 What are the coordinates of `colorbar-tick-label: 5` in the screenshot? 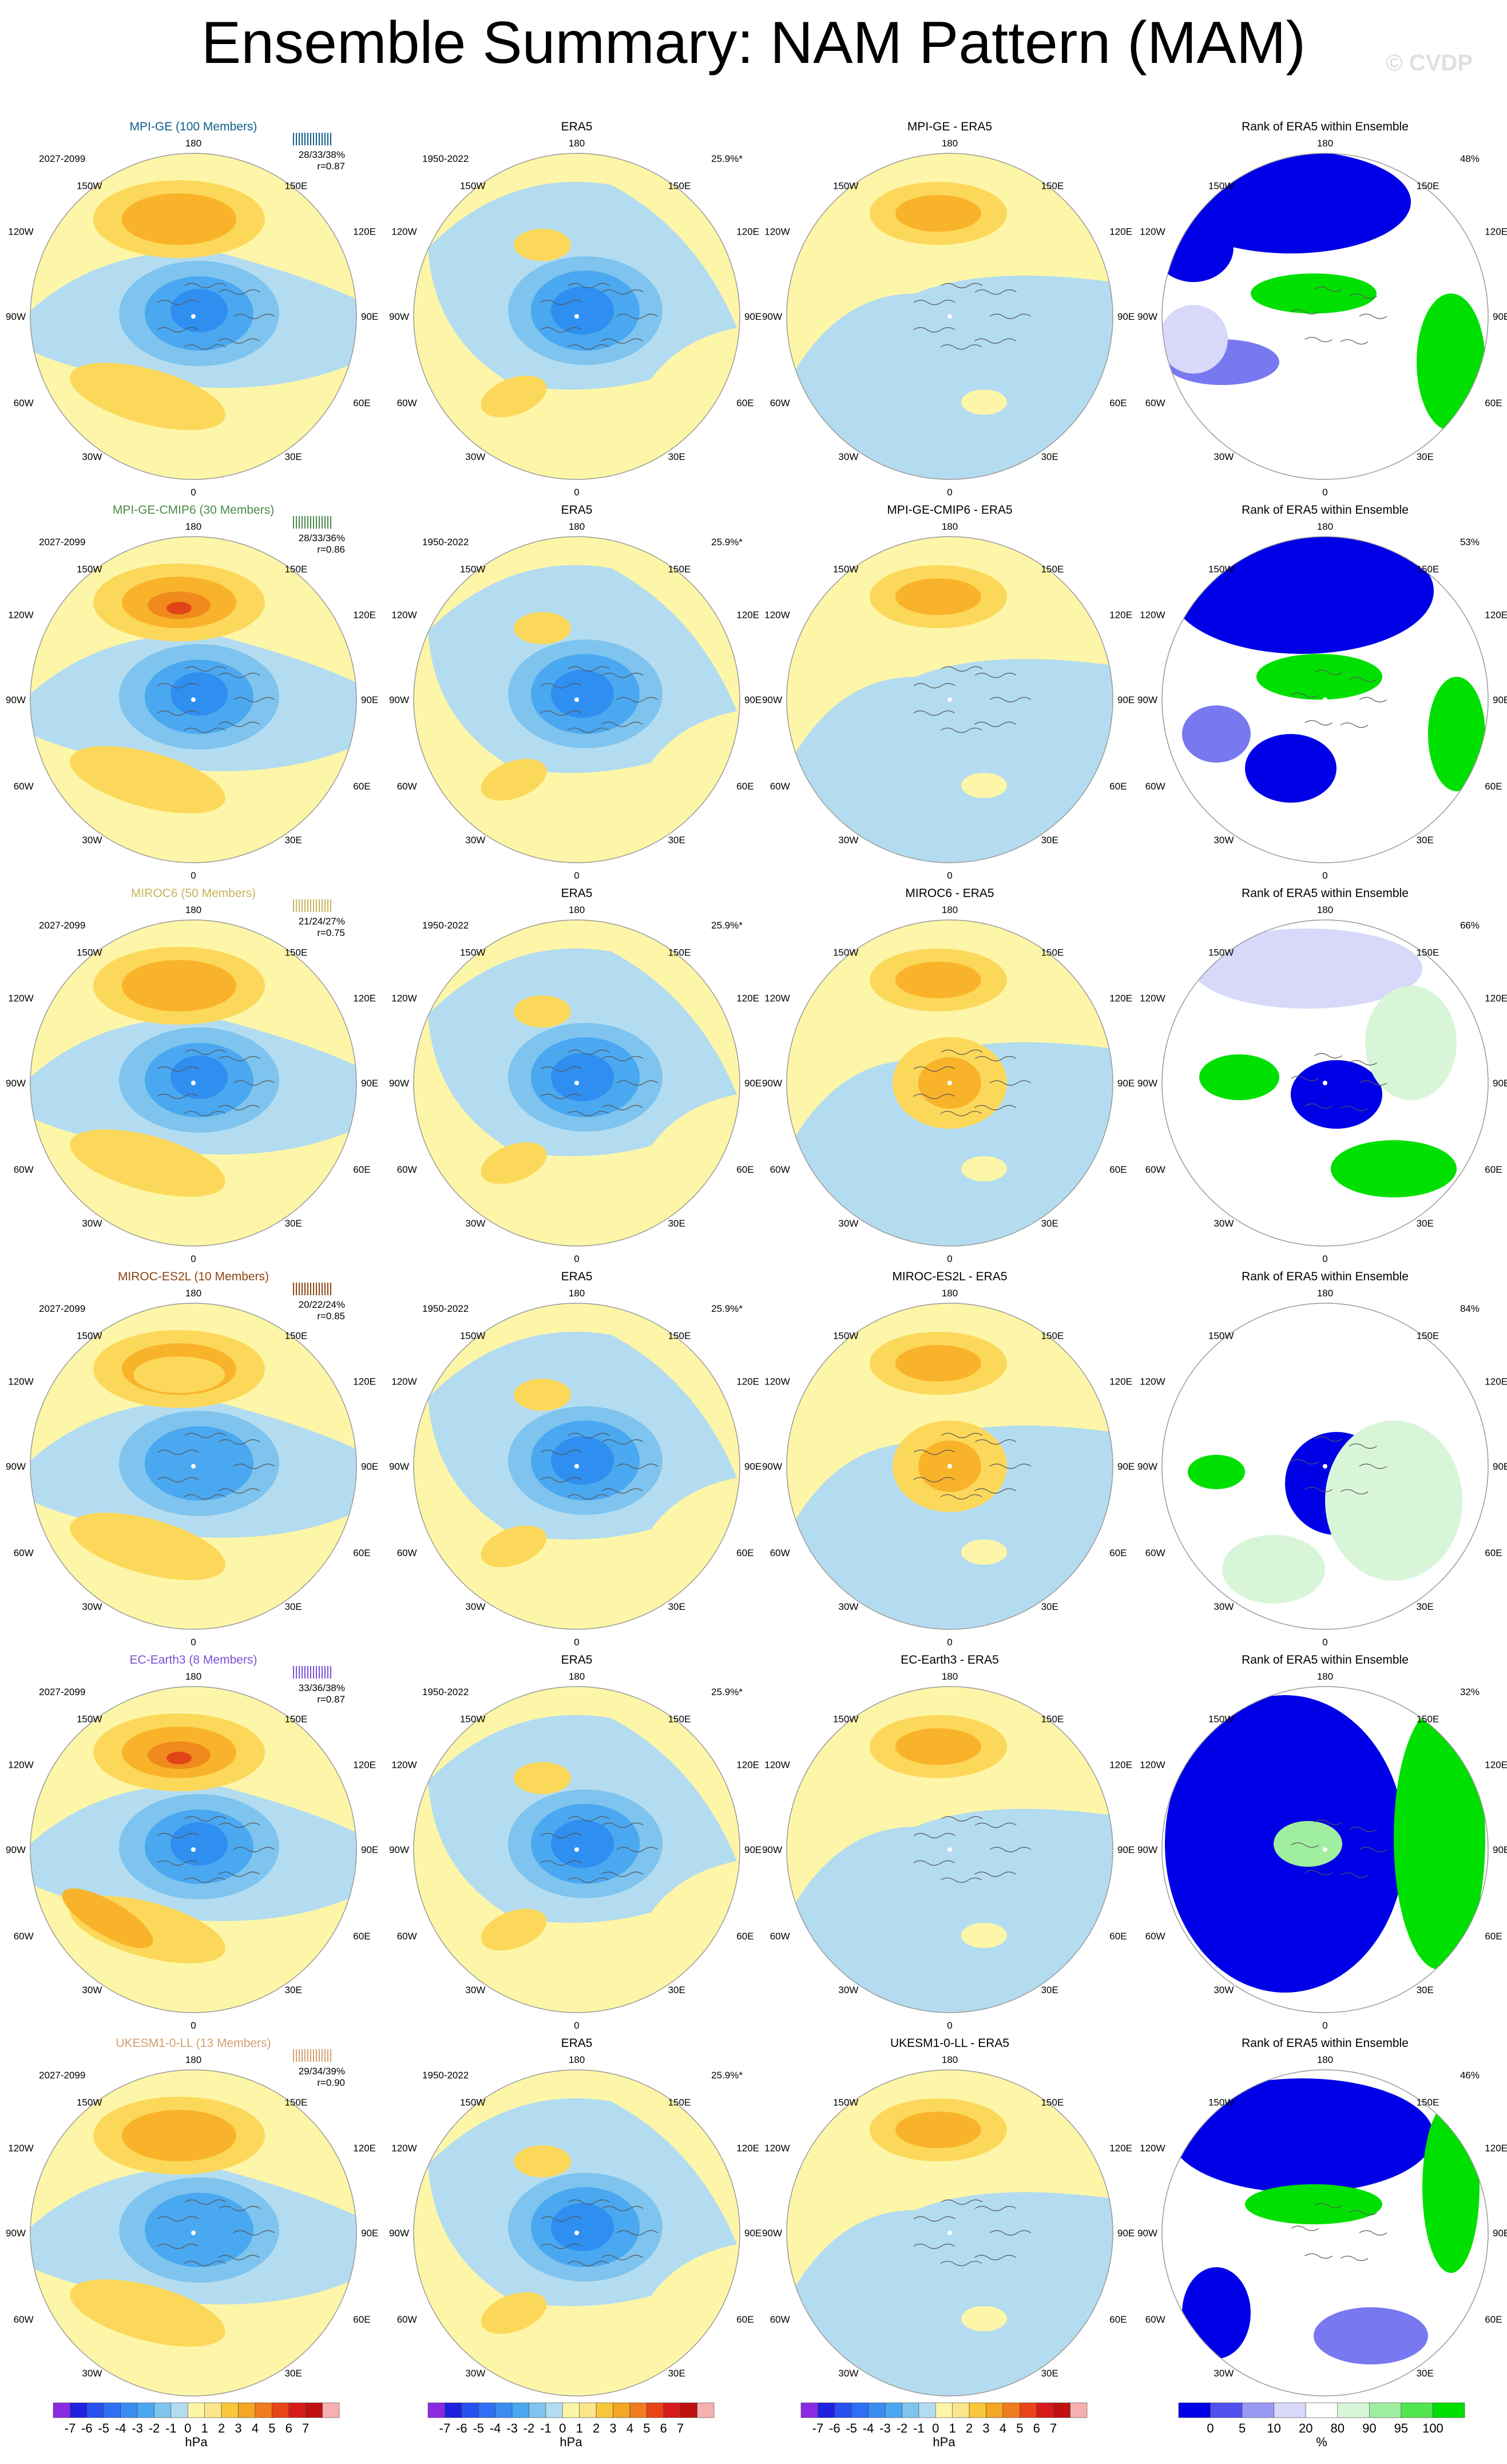 It's located at (1242, 2428).